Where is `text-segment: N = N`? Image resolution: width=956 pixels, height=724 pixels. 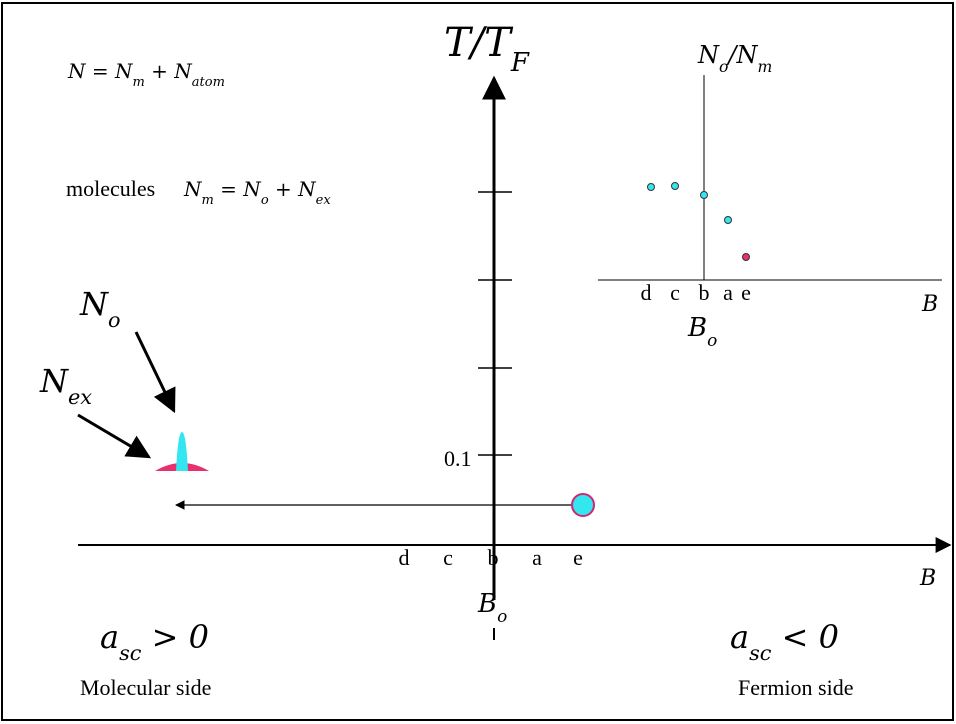 text-segment: N = N is located at coordinates (100, 71).